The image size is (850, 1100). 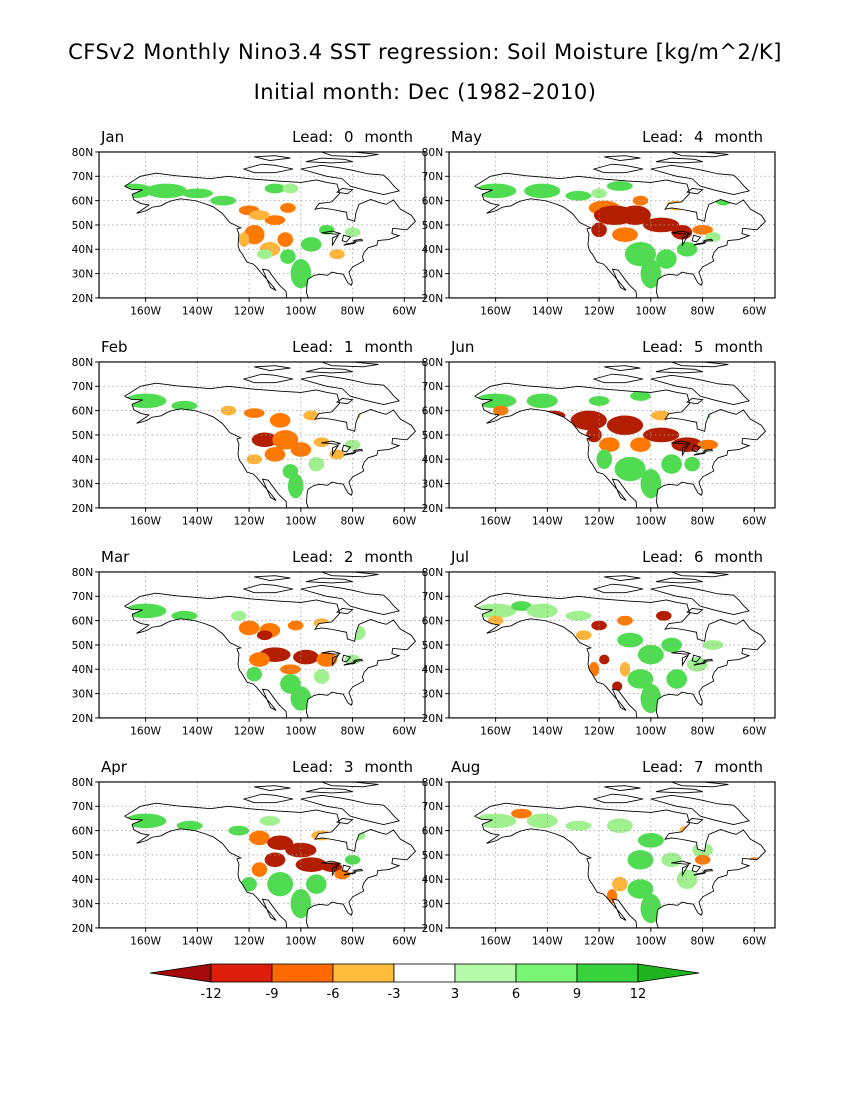 What do you see at coordinates (612, 854) in the screenshot?
I see `gridlines` at bounding box center [612, 854].